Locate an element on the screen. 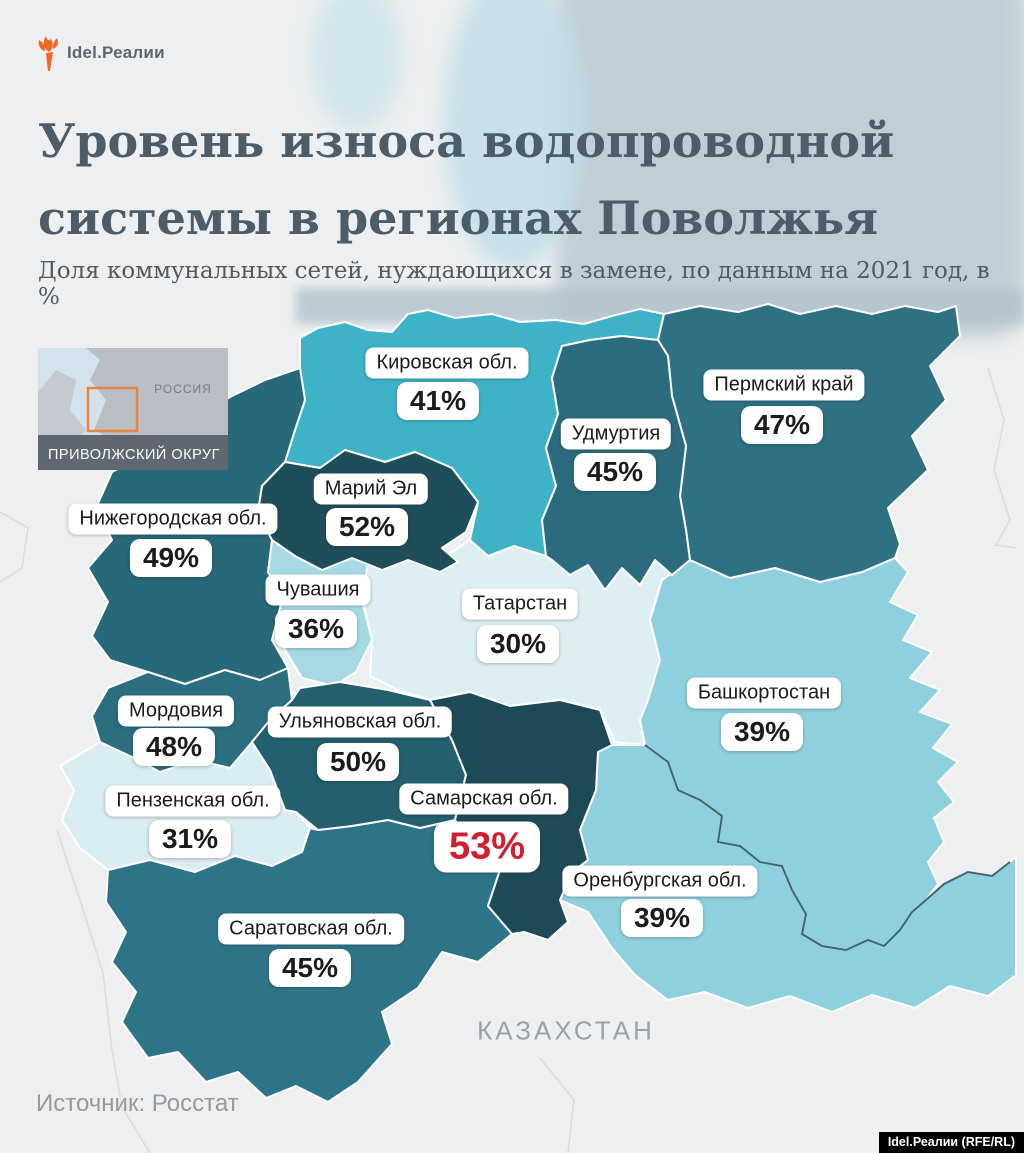 The height and width of the screenshot is (1153, 1024). brand-logo: Idel.Реалии is located at coordinates (101, 53).